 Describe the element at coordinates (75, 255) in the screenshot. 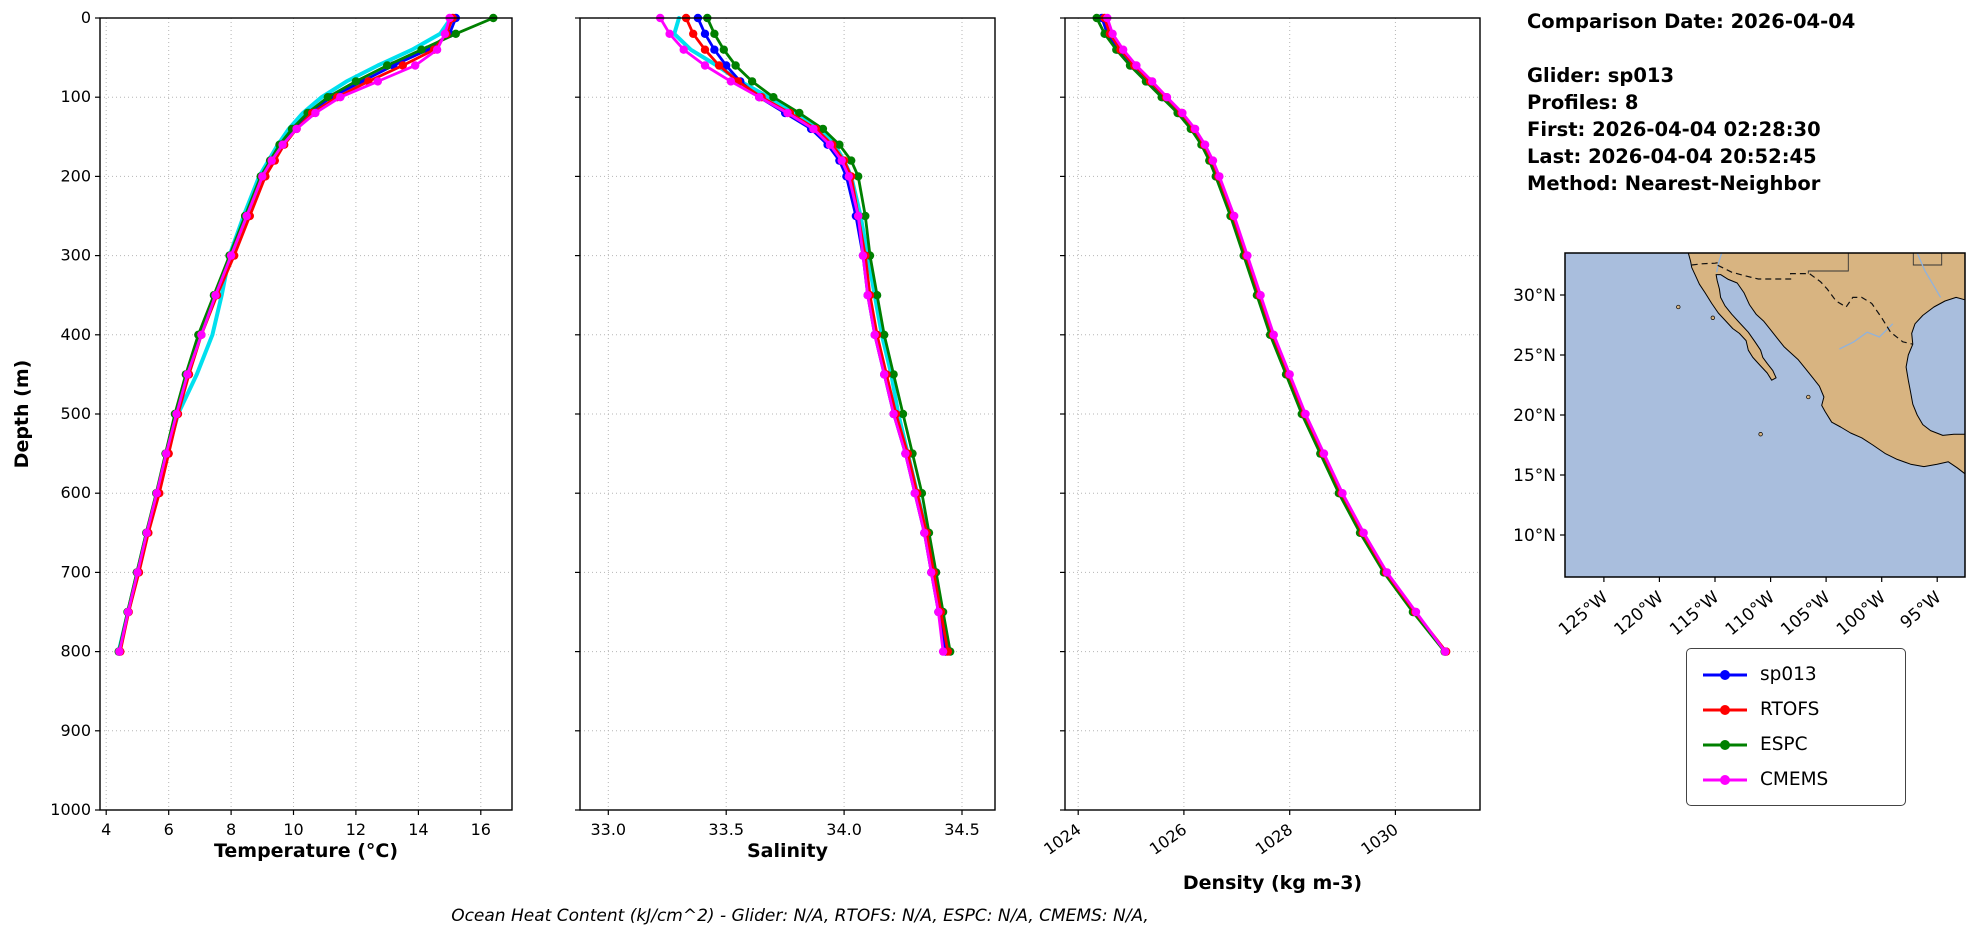

I see `svg-text: 300` at that location.